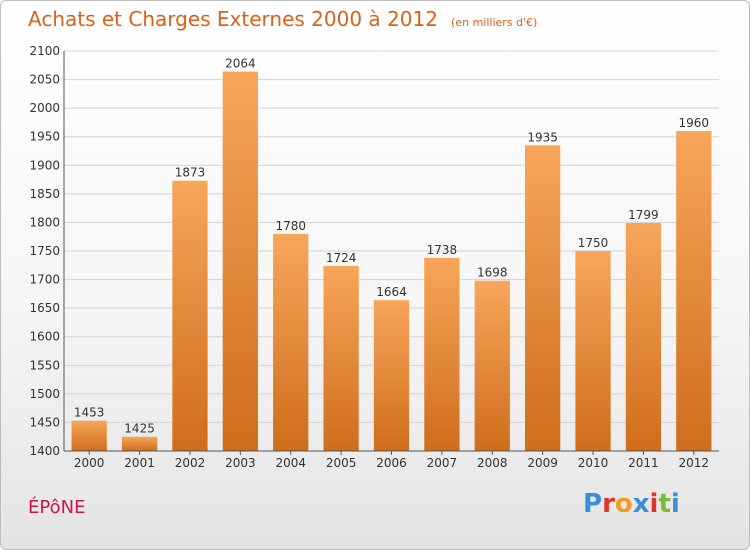 The image size is (750, 550). What do you see at coordinates (593, 243) in the screenshot?
I see `bar-value-label: 1750` at bounding box center [593, 243].